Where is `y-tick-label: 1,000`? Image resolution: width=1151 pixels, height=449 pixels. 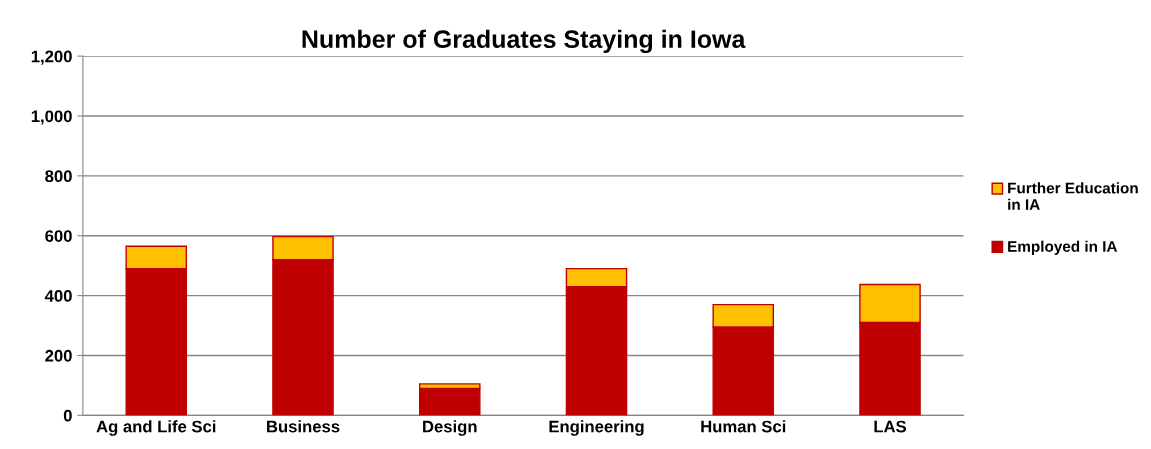
y-tick-label: 1,000 is located at coordinates (51, 117).